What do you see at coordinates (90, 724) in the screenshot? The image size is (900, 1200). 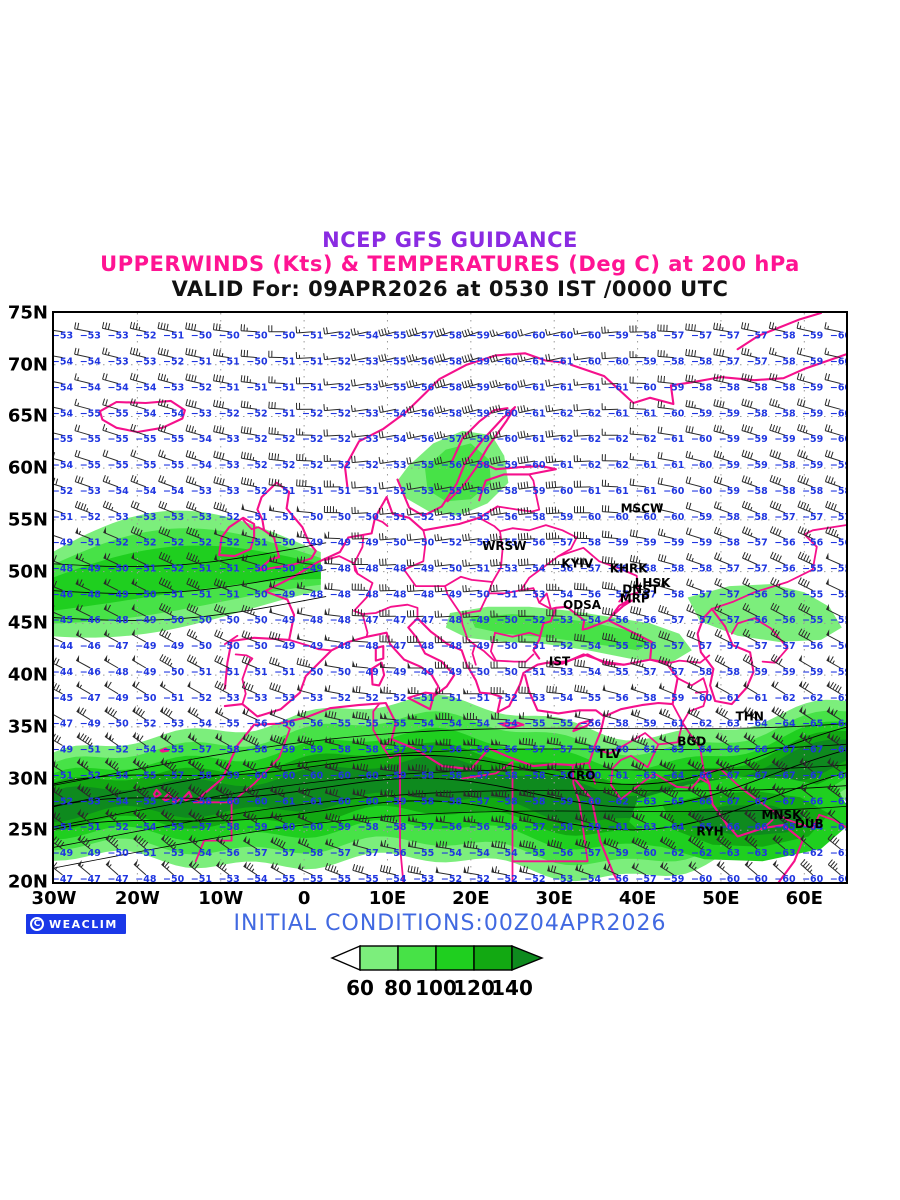 I see `temperature-value: −49` at bounding box center [90, 724].